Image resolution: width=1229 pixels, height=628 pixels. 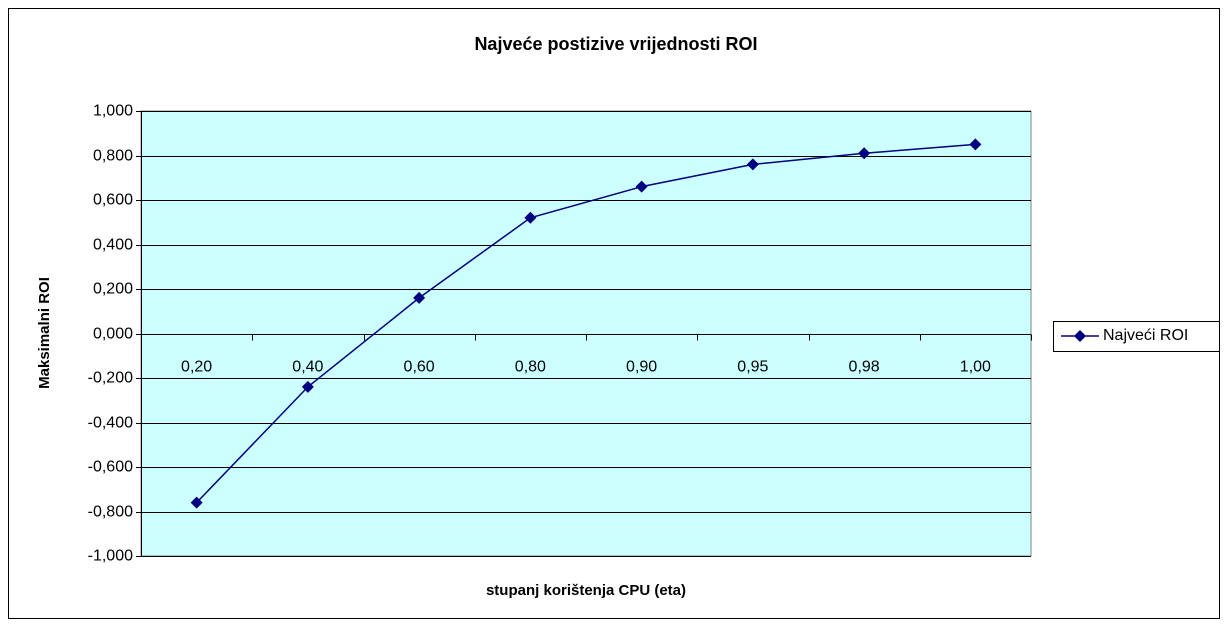 I want to click on y-tick-label: 0,200, so click(x=113, y=289).